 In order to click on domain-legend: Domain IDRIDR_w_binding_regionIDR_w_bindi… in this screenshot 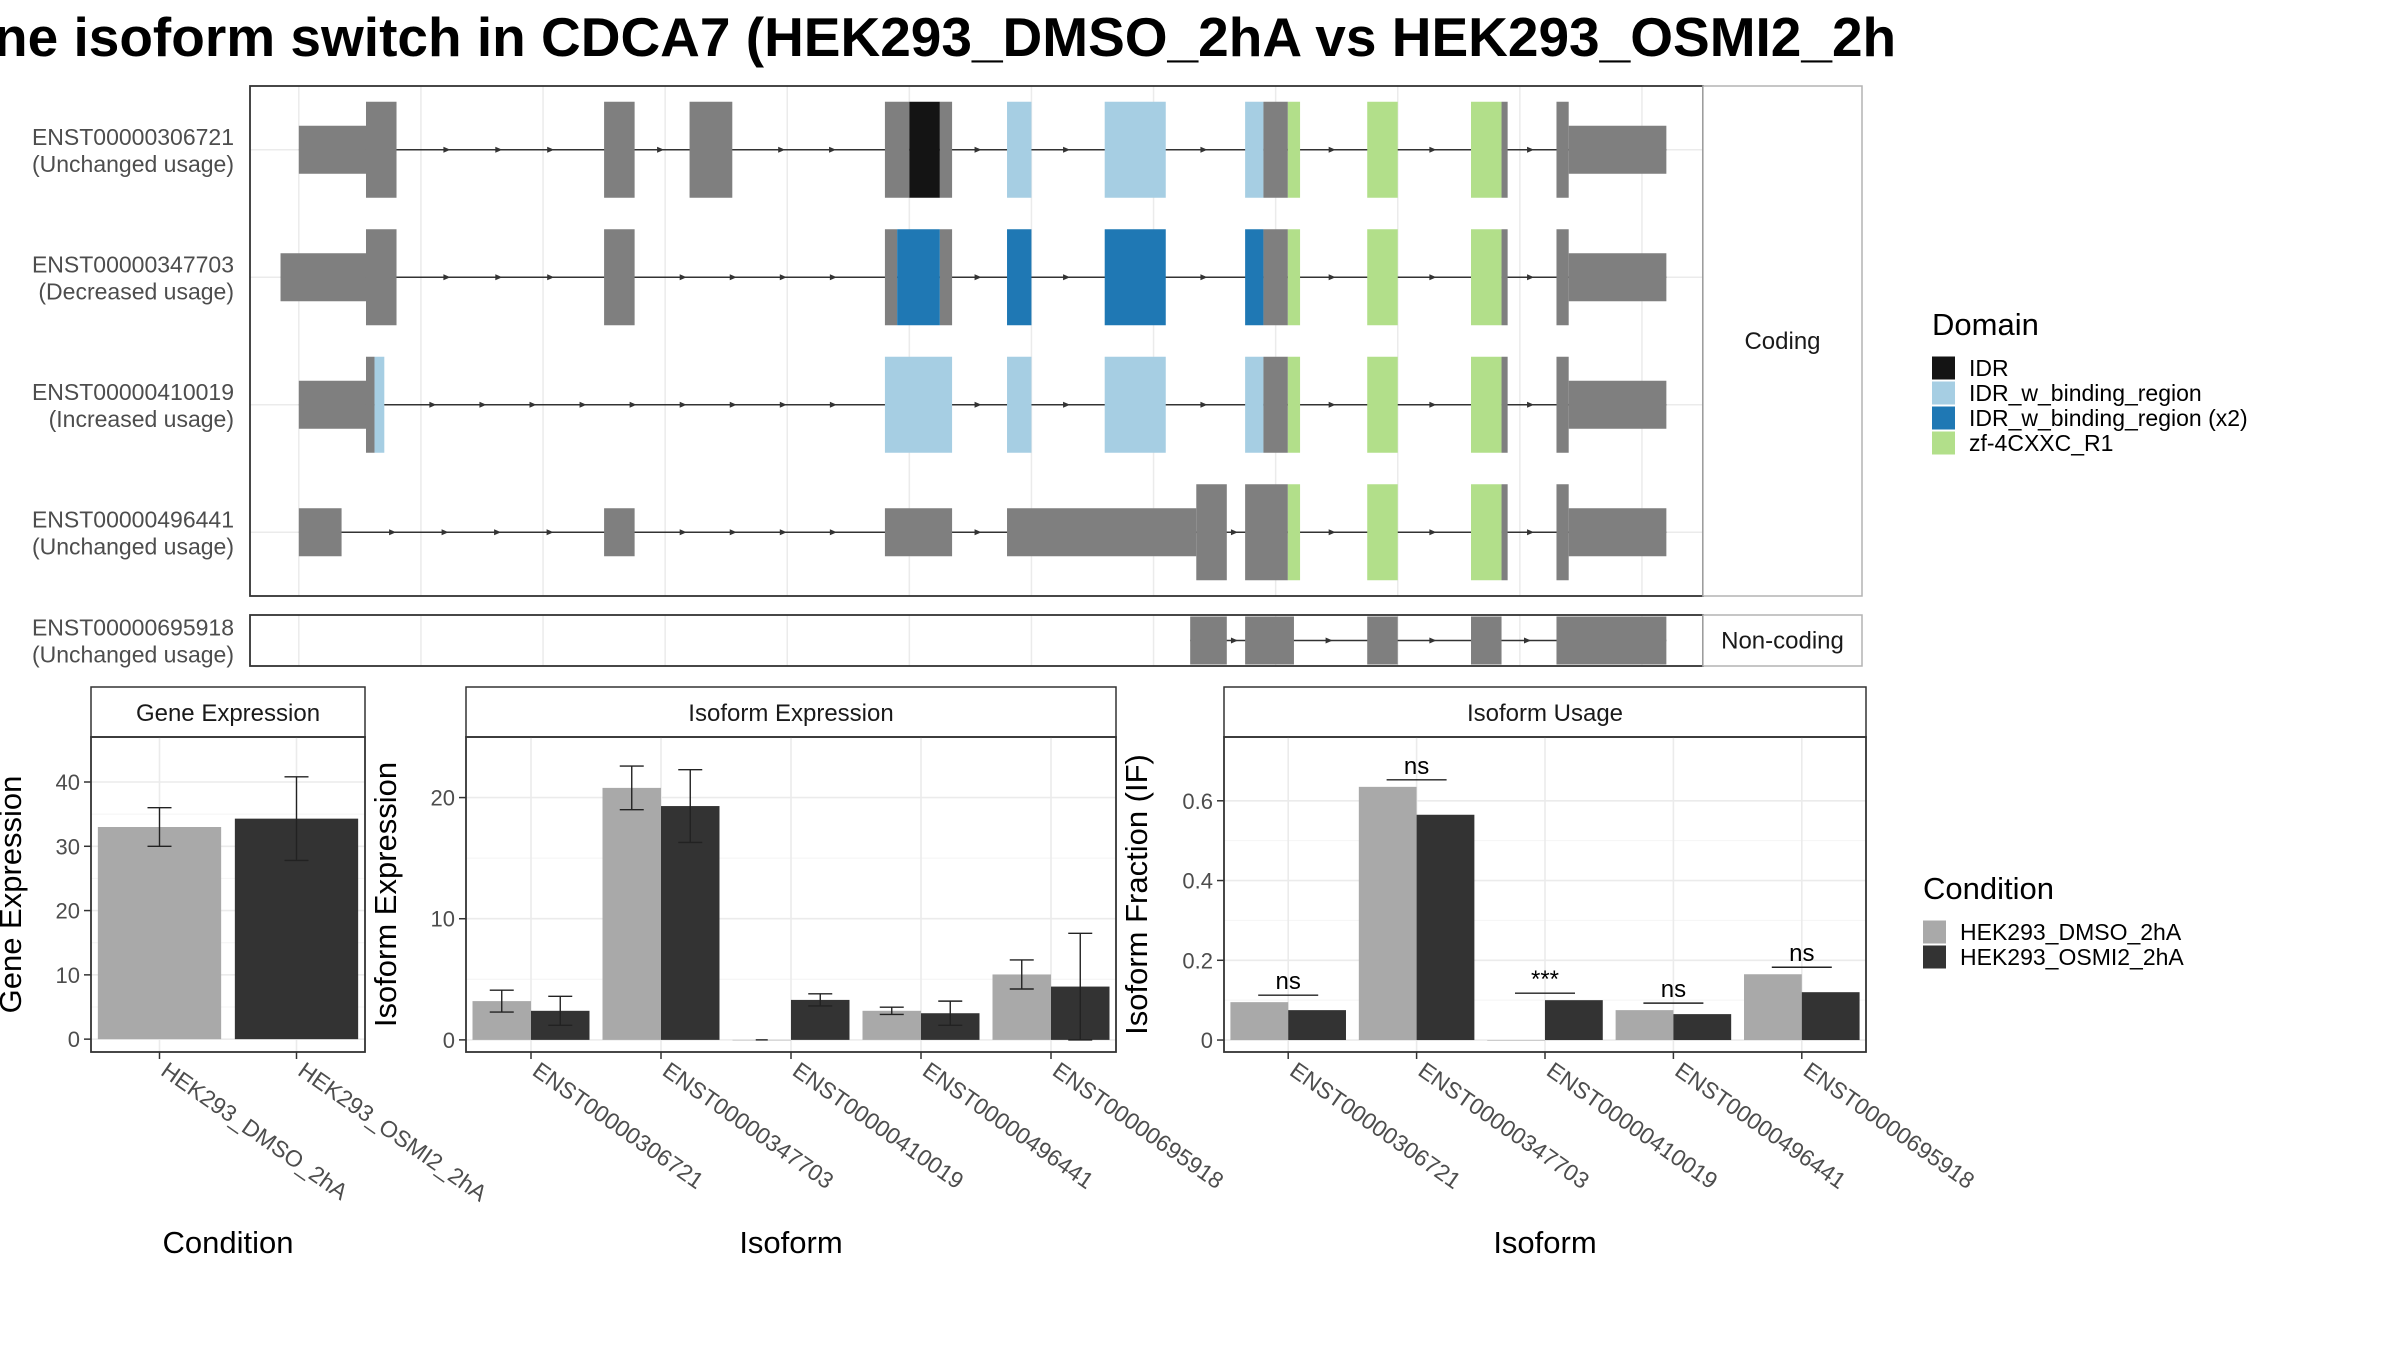, I will do `click(2090, 381)`.